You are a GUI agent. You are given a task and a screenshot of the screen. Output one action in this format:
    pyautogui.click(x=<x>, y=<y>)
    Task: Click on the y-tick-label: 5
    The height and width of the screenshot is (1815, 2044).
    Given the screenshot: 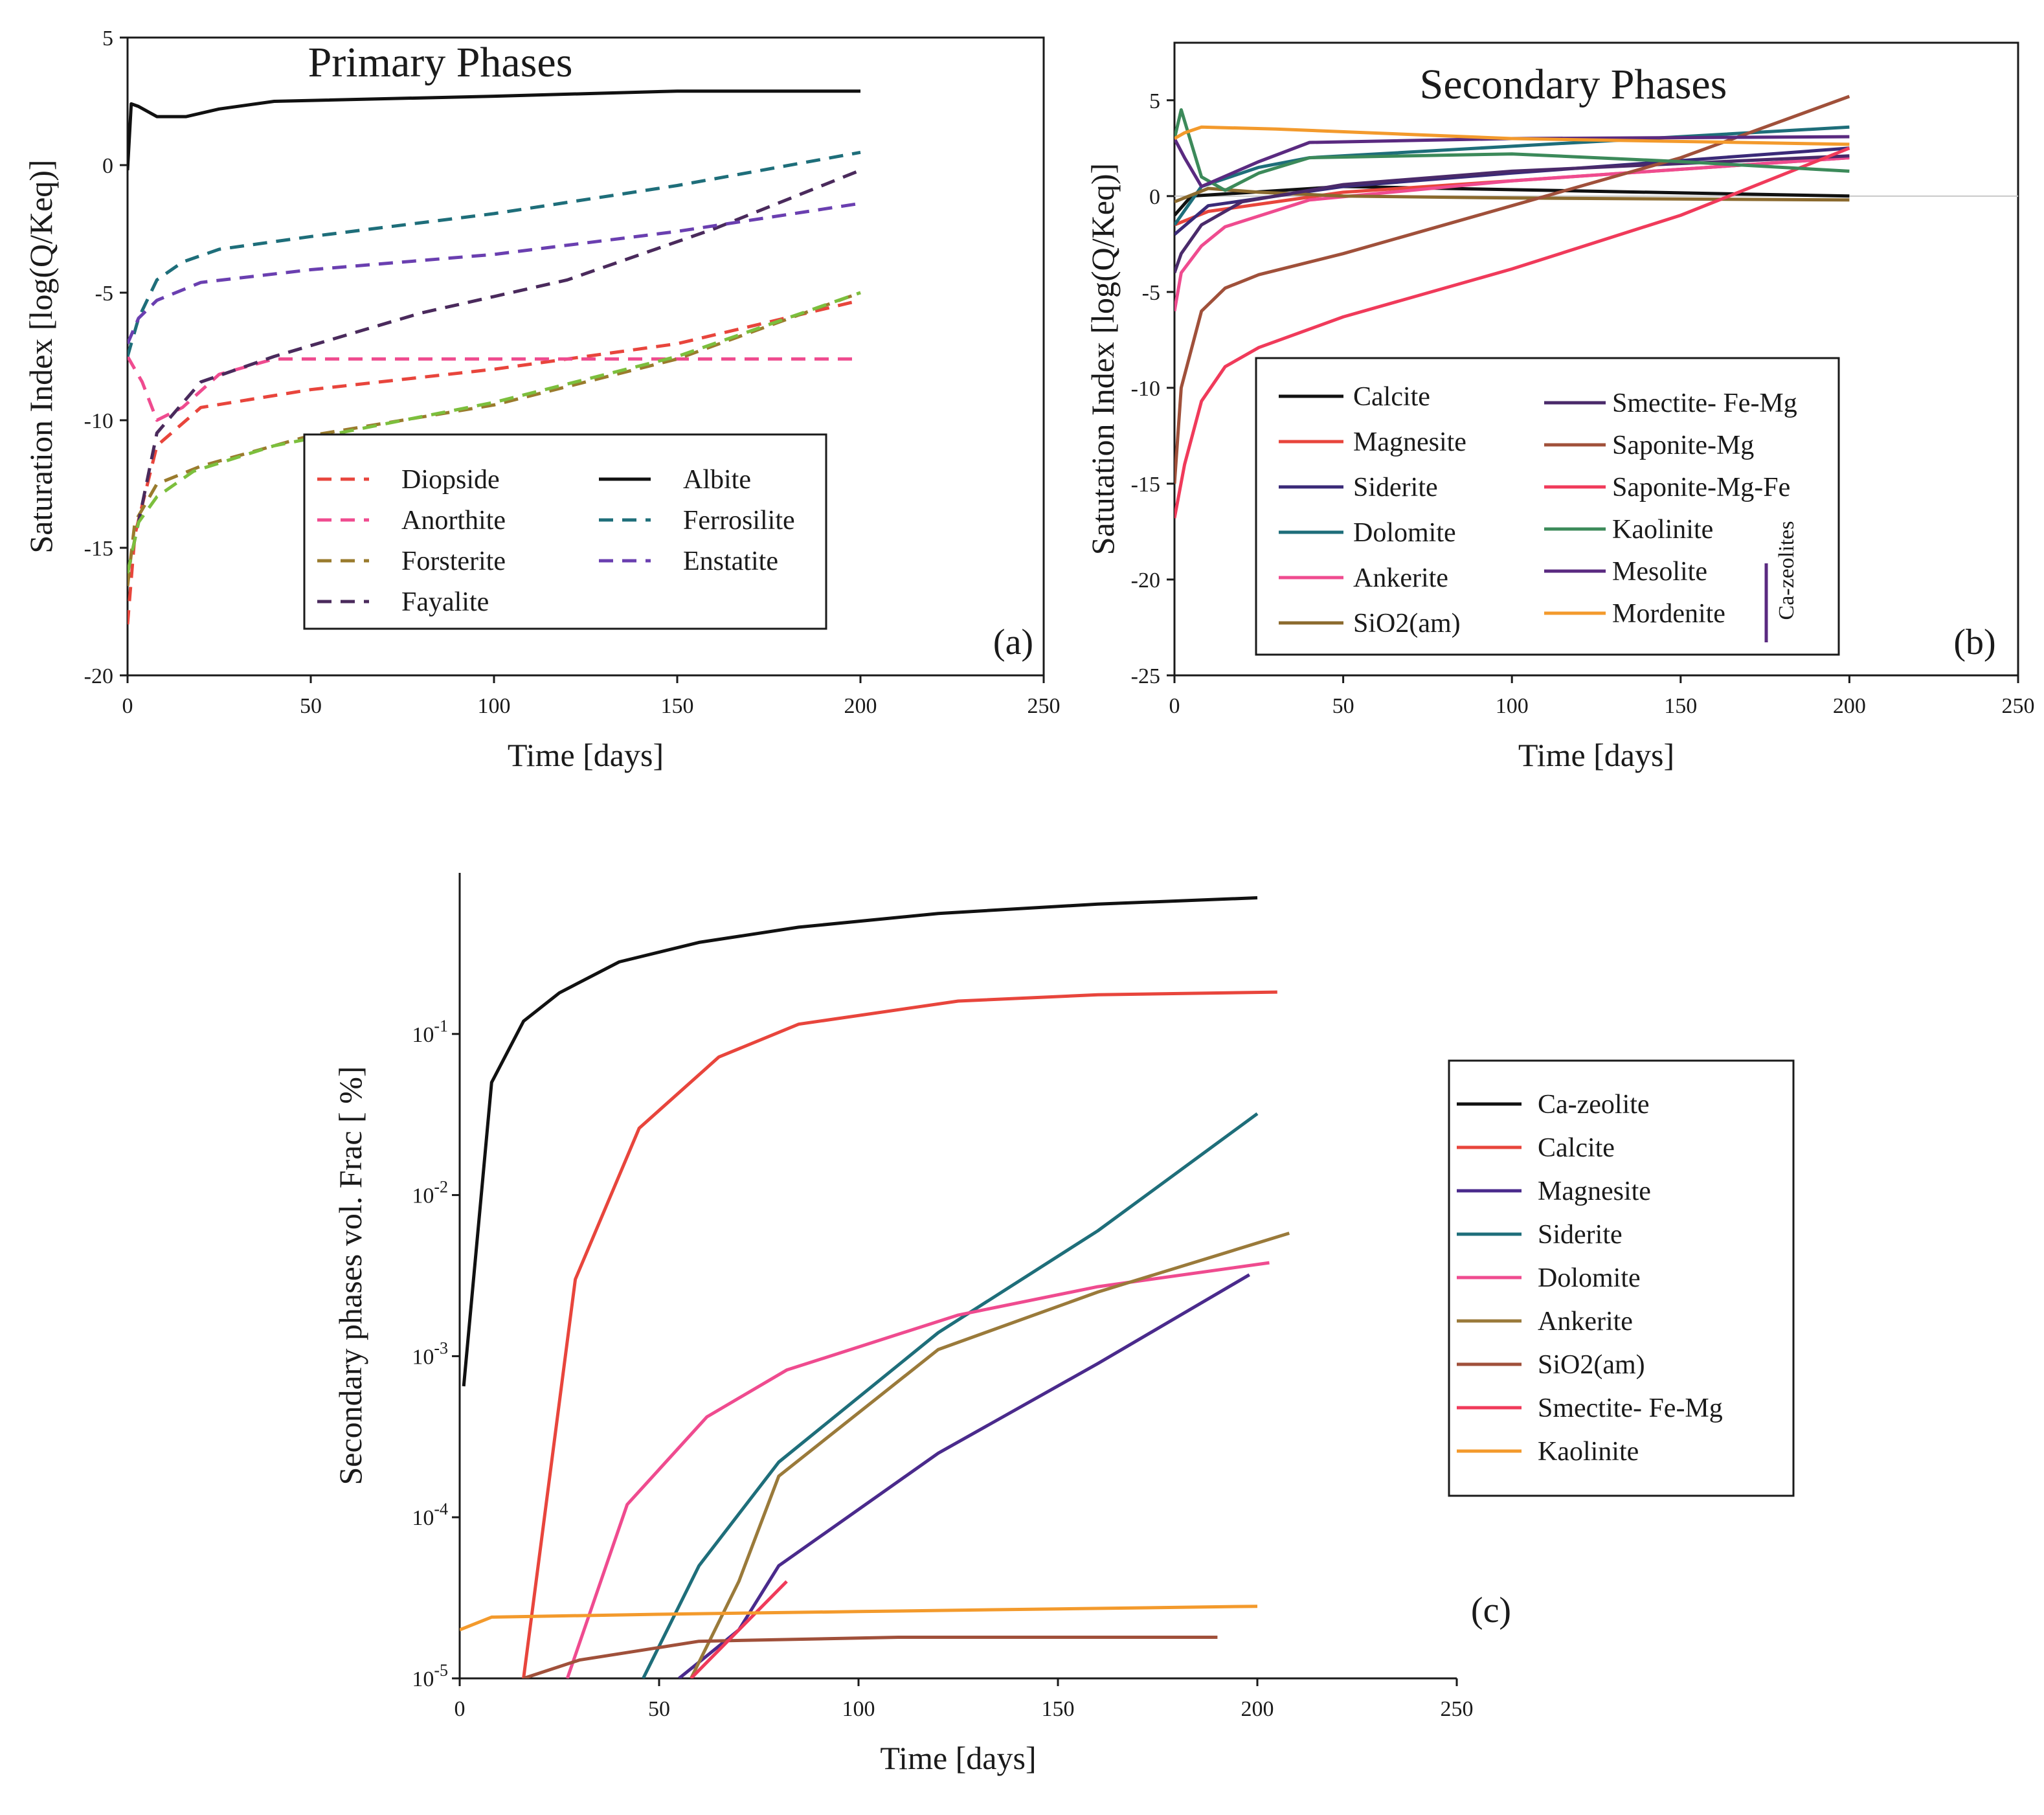 What is the action you would take?
    pyautogui.click(x=108, y=39)
    